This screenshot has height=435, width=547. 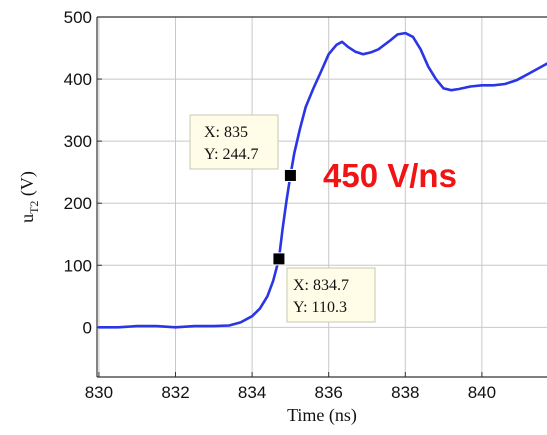 I want to click on x-tick-labels: 830 832 834 836 838 840, so click(x=290, y=392).